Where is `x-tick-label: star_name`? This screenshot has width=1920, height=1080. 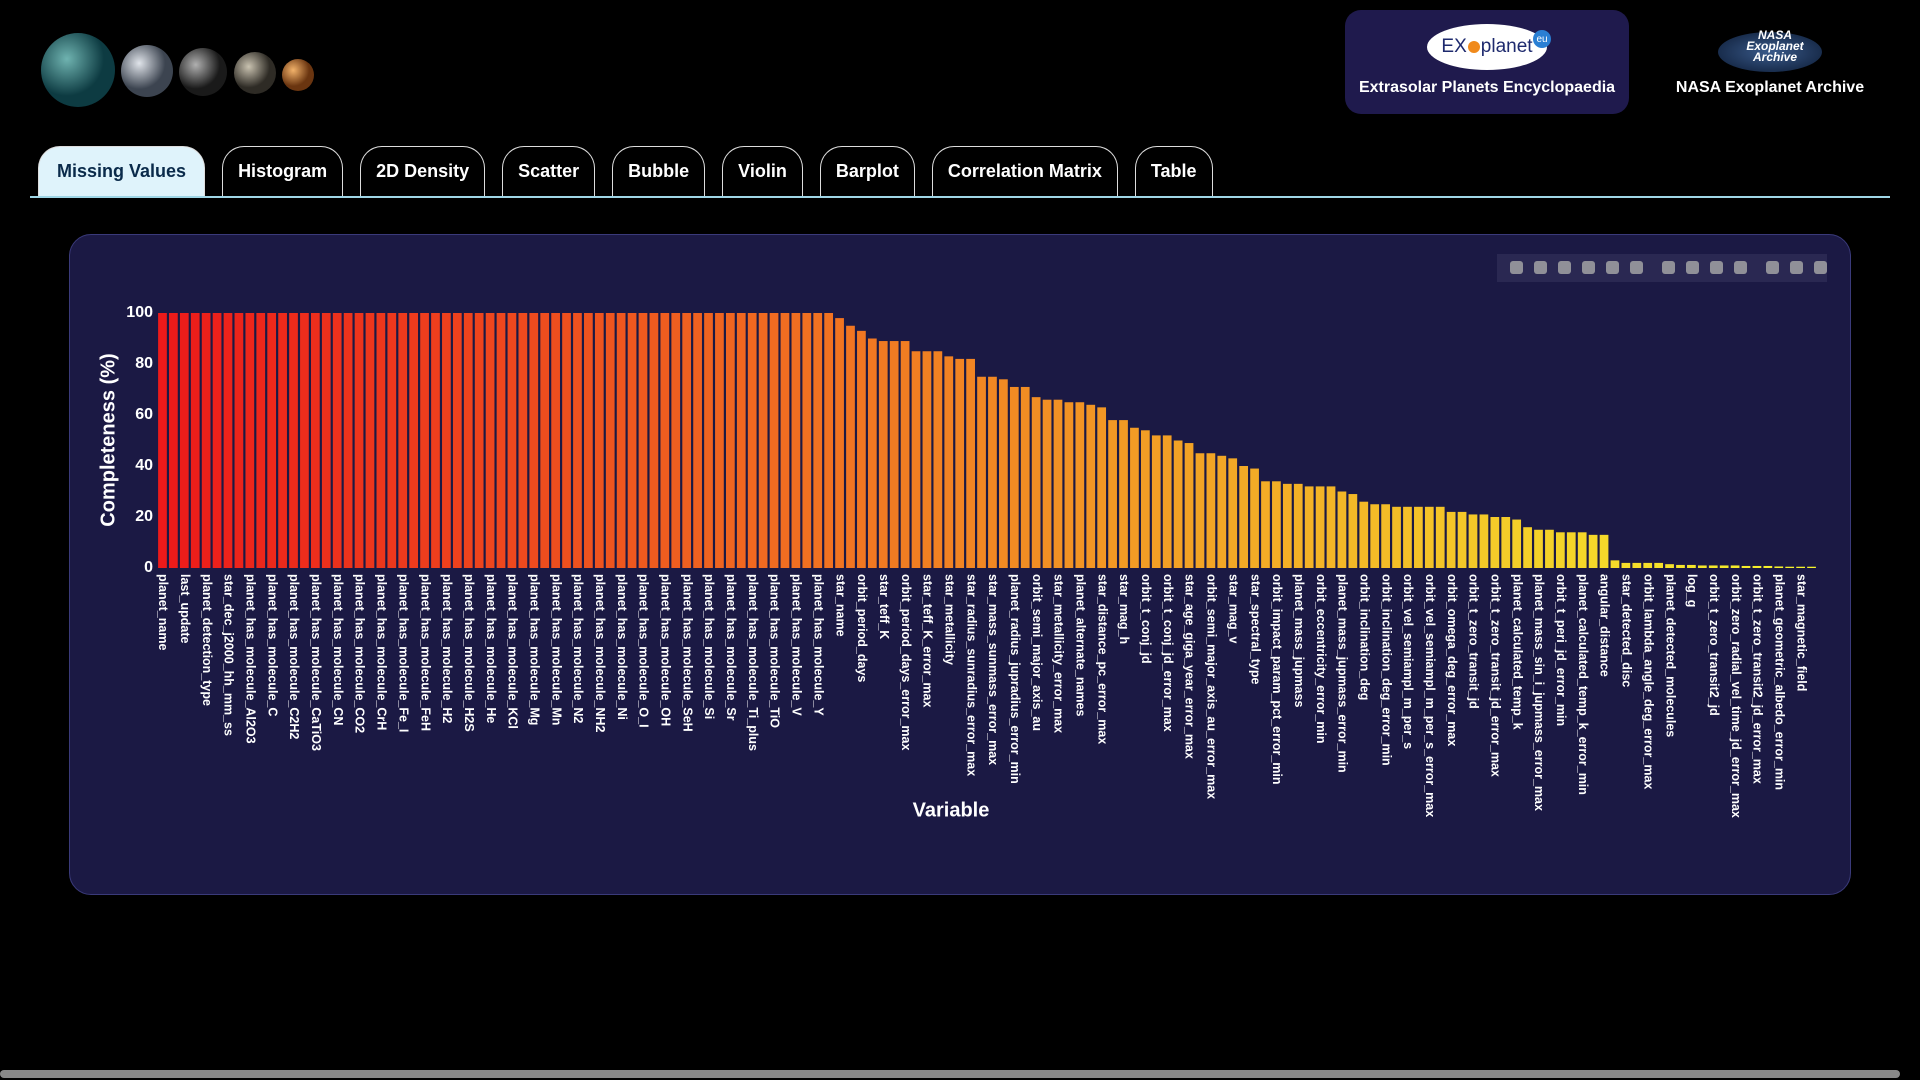
x-tick-label: star_name is located at coordinates (840, 605).